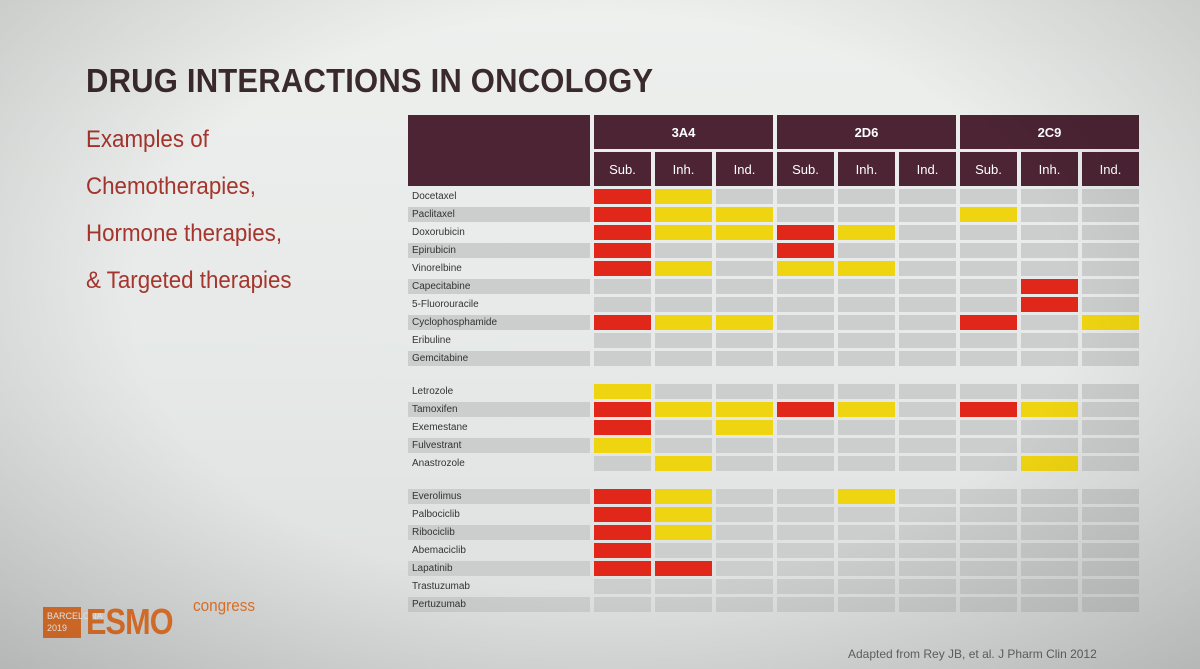 The width and height of the screenshot is (1200, 669). I want to click on drug-name-tamoxifen: Tamoxifen, so click(499, 409).